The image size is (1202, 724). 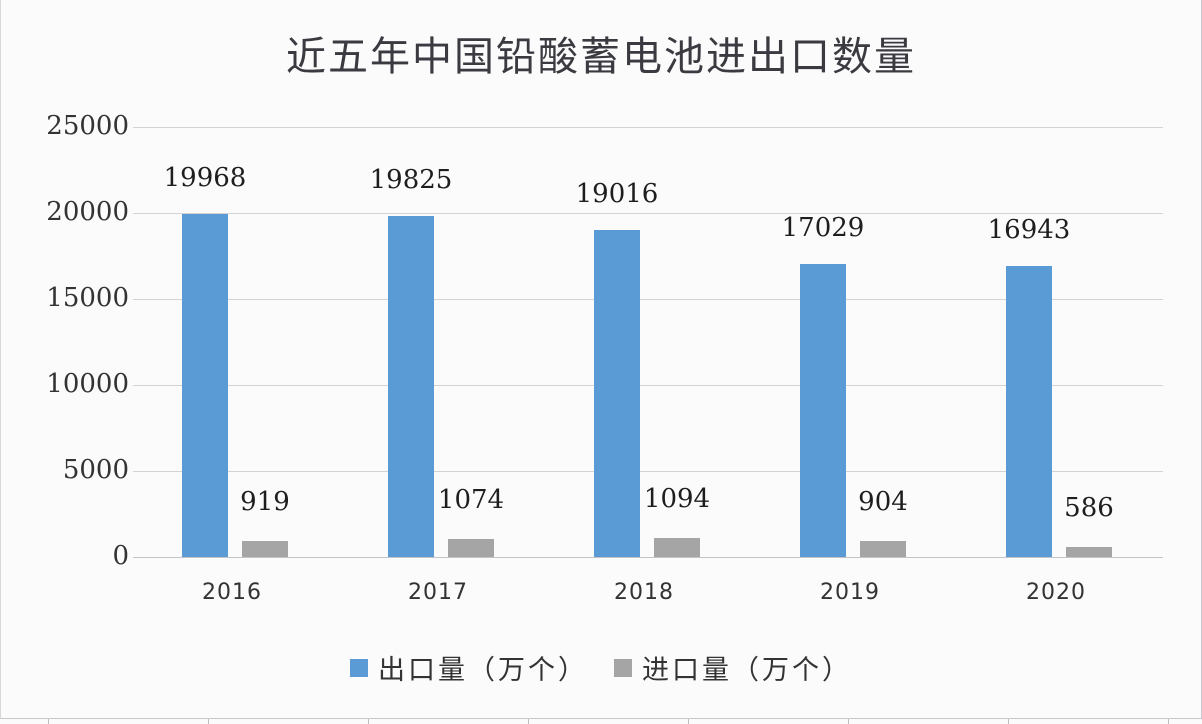 I want to click on data-label-import-2018: 1094, so click(x=677, y=499).